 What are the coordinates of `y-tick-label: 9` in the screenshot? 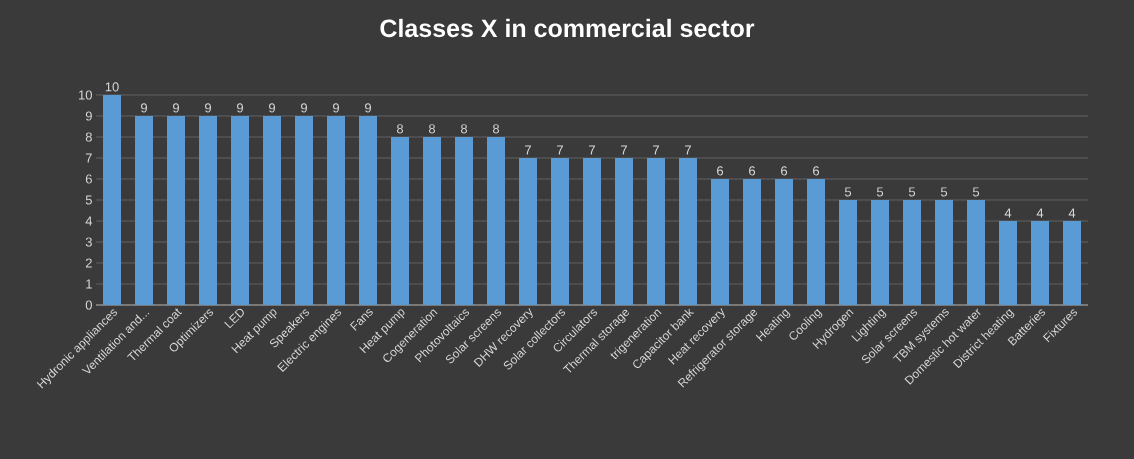 It's located at (88, 116).